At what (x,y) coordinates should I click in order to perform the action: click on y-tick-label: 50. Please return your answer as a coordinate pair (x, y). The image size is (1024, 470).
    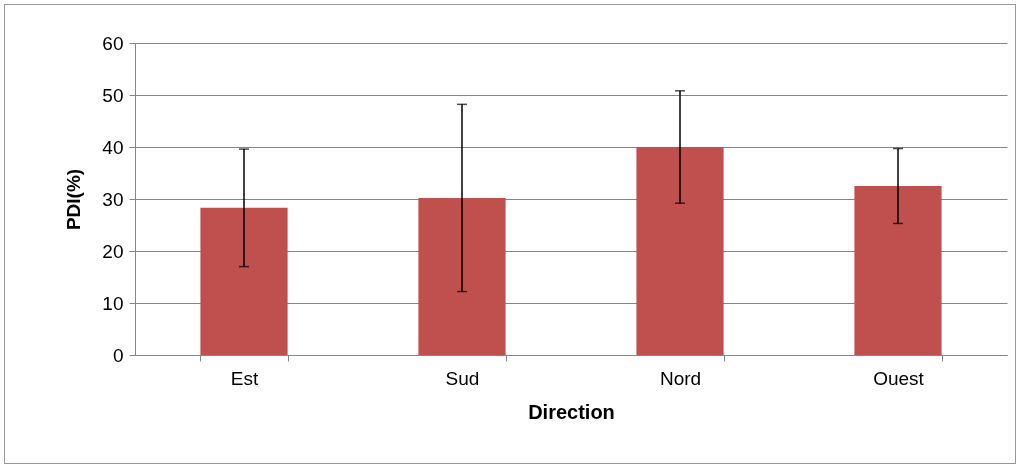
    Looking at the image, I should click on (113, 95).